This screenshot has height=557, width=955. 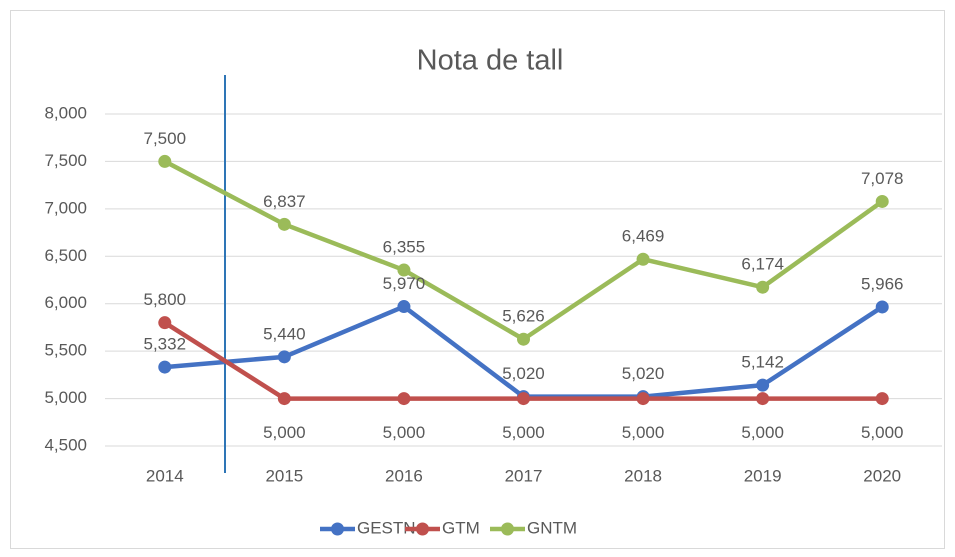 What do you see at coordinates (404, 283) in the screenshot?
I see `data-label: 5,970` at bounding box center [404, 283].